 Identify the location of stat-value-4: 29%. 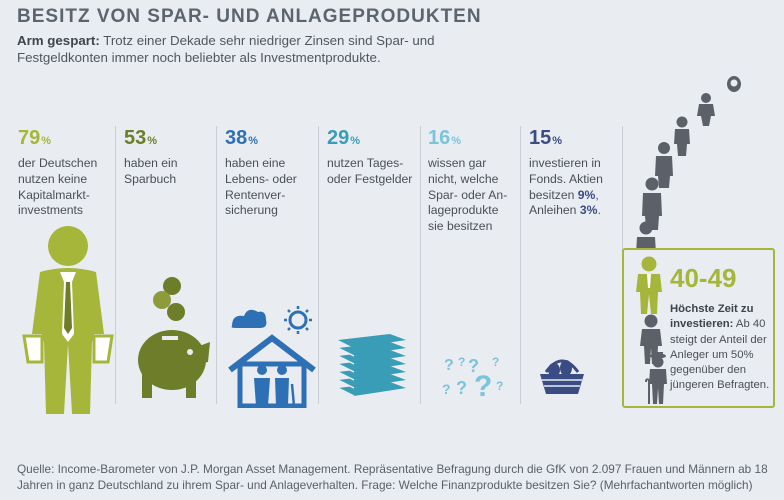
(344, 138).